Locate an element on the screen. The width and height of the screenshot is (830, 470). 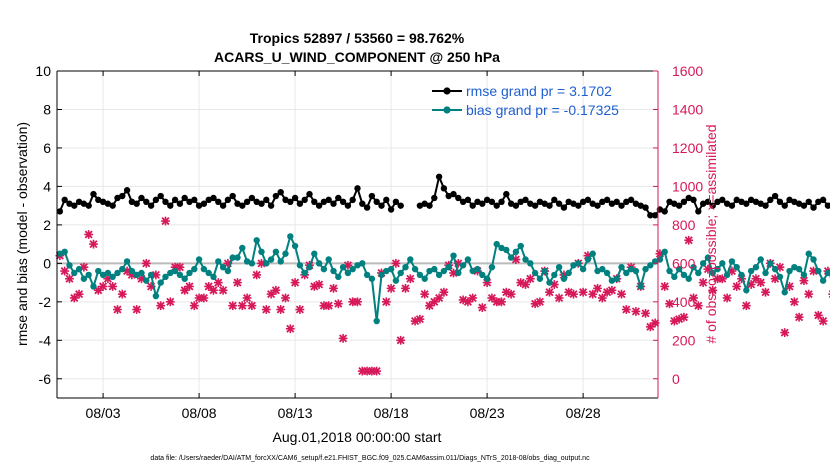
y-right-tick-label: 1600 is located at coordinates (687, 71).